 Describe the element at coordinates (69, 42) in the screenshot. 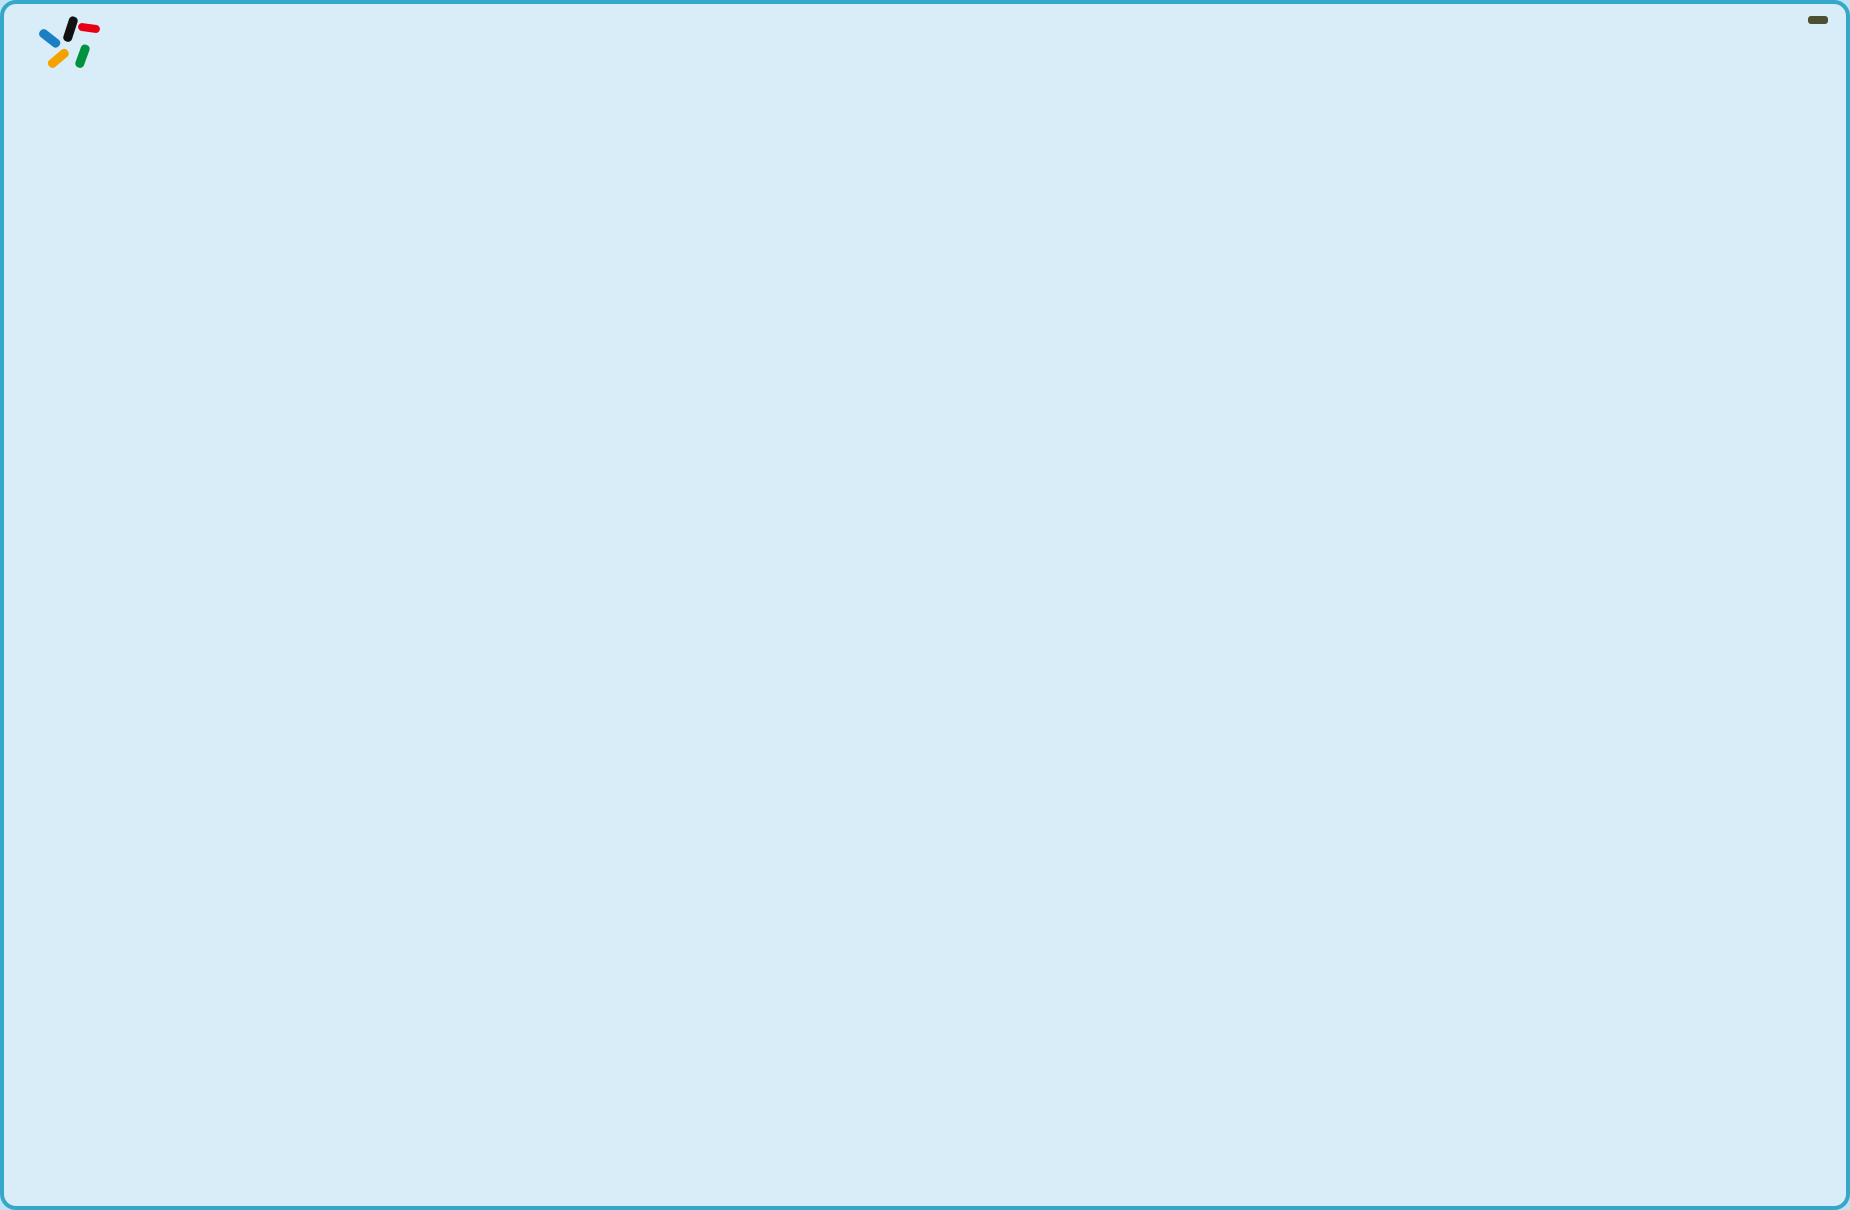

I see `sports-lottery-star-icon` at that location.